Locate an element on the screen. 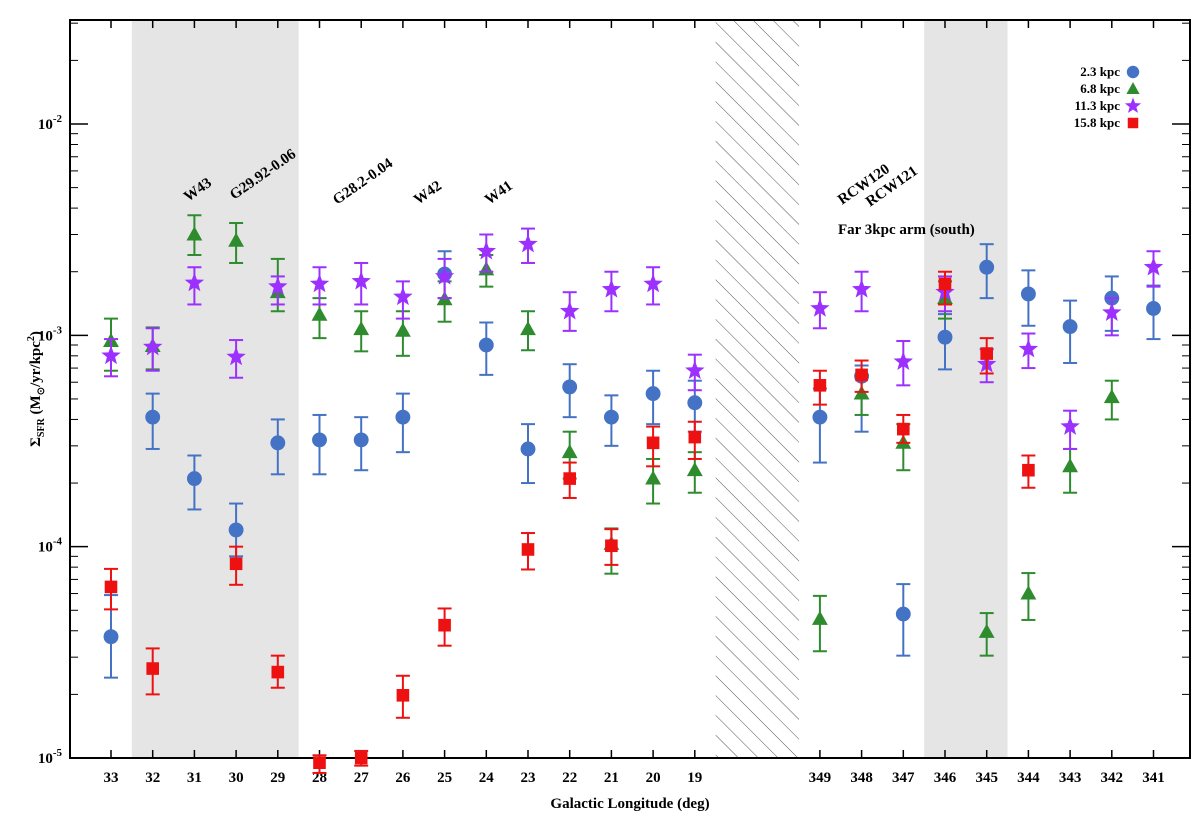  x-tick-label: 30 is located at coordinates (236, 778).